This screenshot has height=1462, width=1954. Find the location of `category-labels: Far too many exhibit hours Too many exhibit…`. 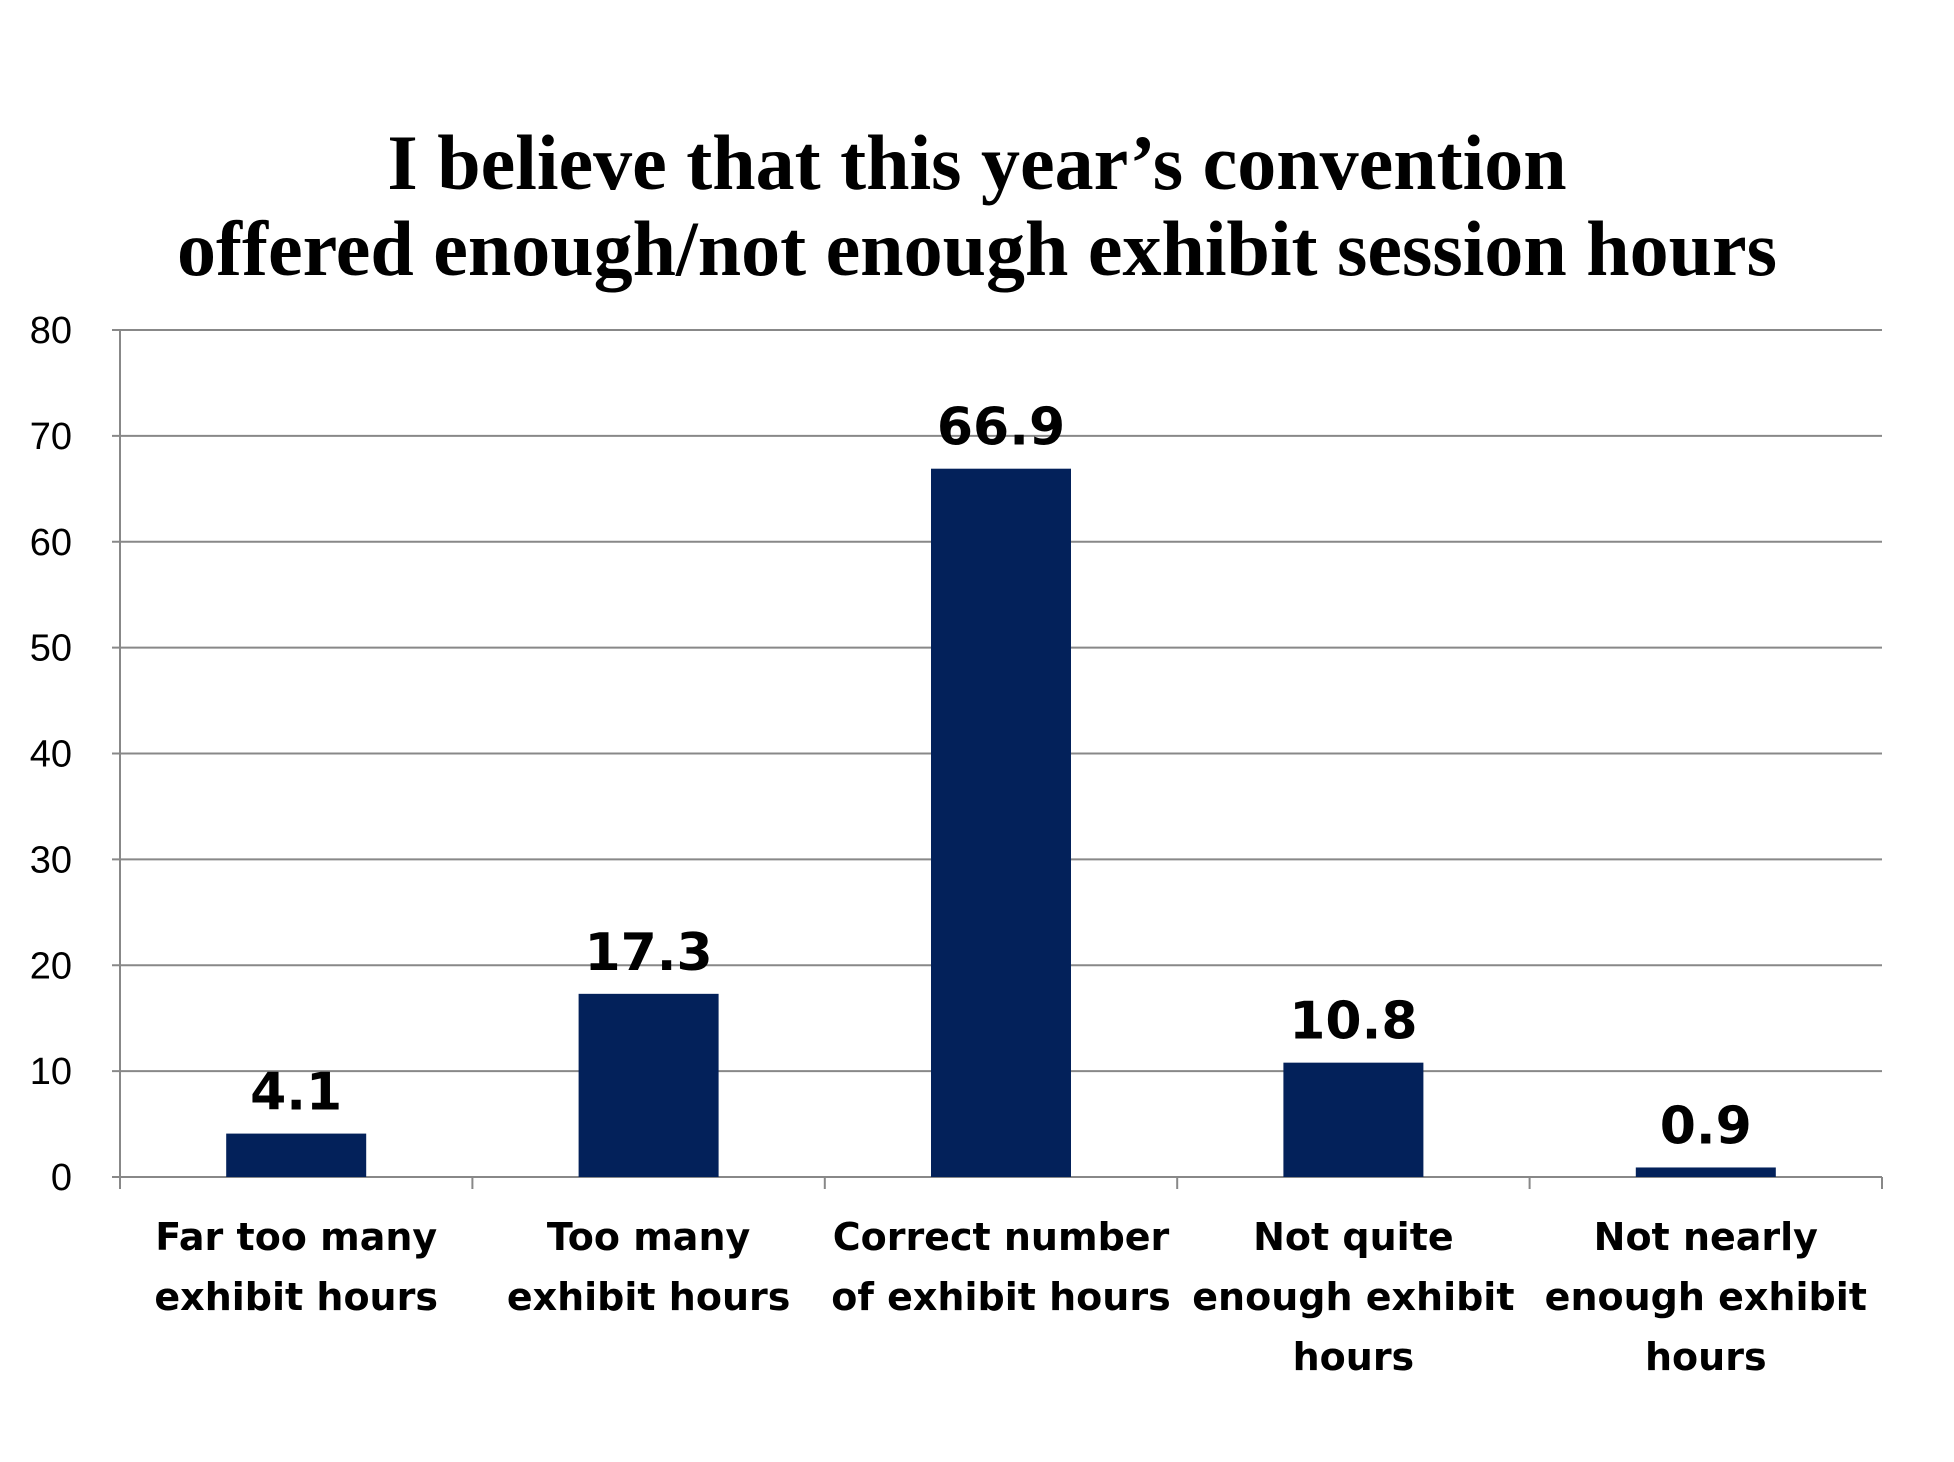

category-labels: Far too many exhibit hours Too many exhibit… is located at coordinates (1010, 1297).